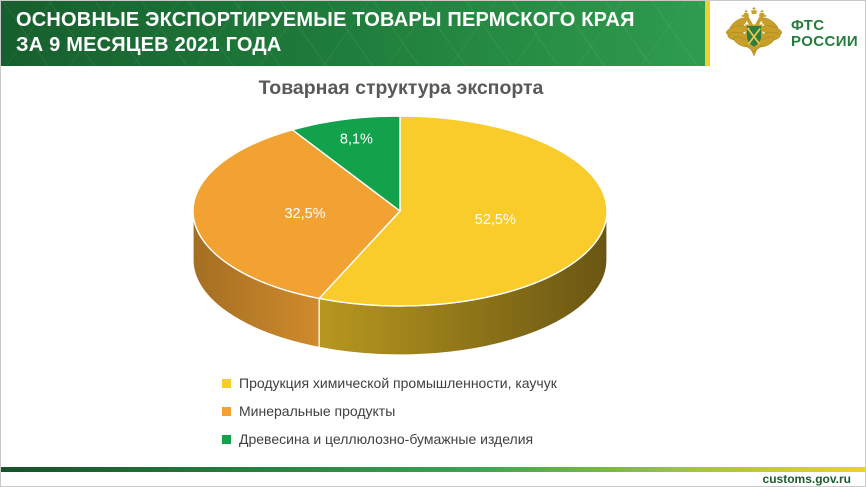 This screenshot has height=487, width=866. I want to click on header-title-line2: ЗА 9 МЕСЯЦЕВ 2021 ГОДА, so click(149, 45).